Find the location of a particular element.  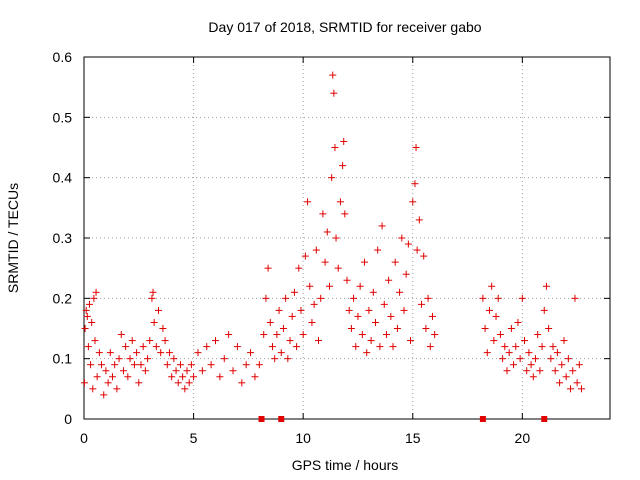

x-tick-label: 10 is located at coordinates (303, 438).